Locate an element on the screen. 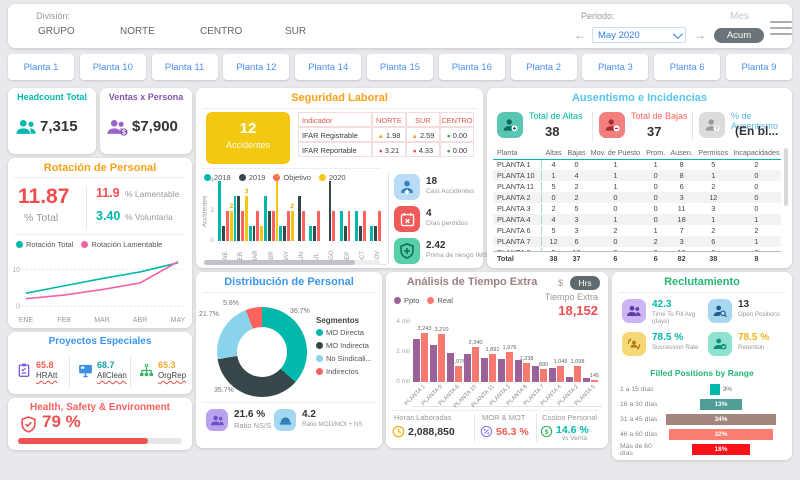 This screenshot has height=480, width=800. tab-planta-1: Planta 1 is located at coordinates (41, 67).